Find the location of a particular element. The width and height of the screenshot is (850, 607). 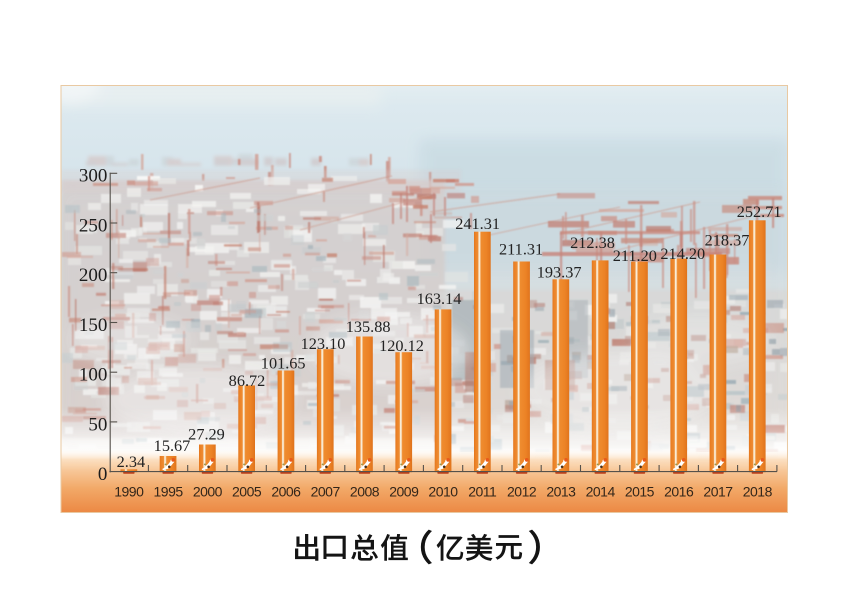

svg-text: 2011 is located at coordinates (482, 492).